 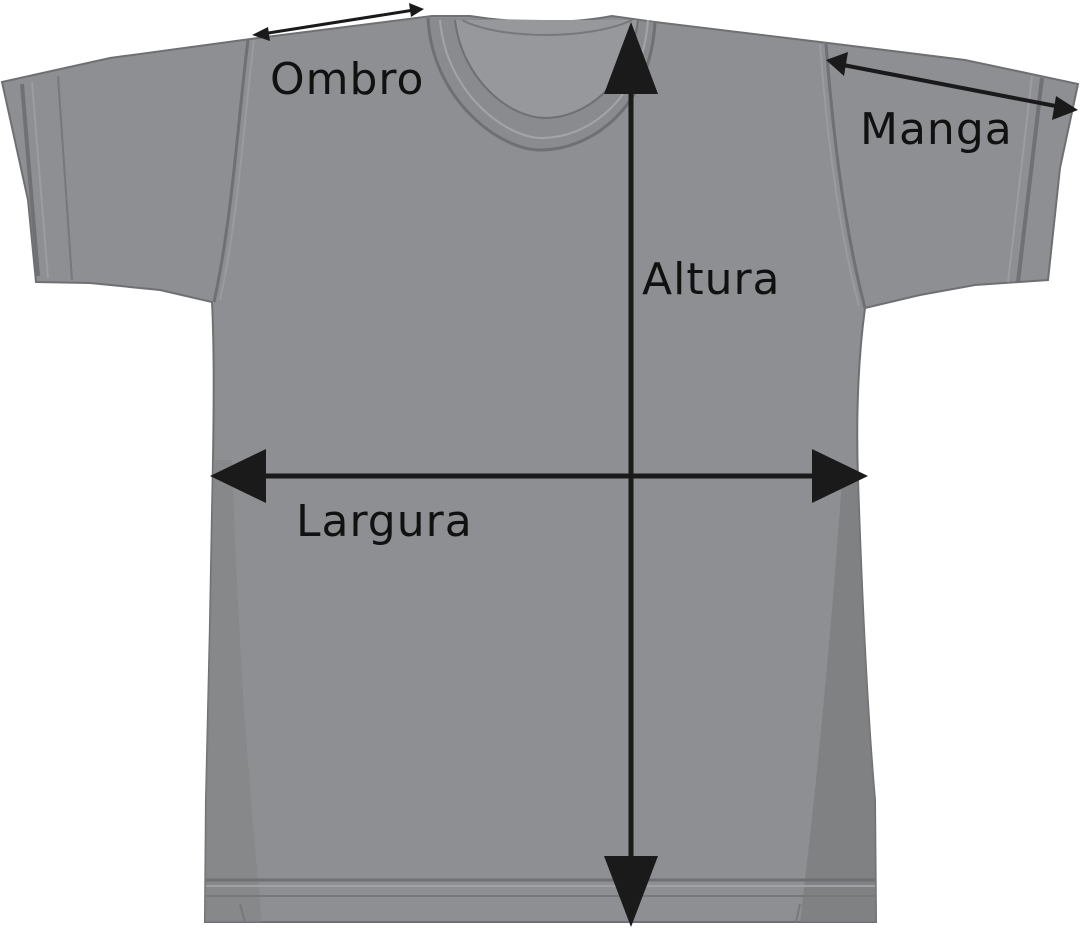 I want to click on width-label: Largura, so click(x=384, y=521).